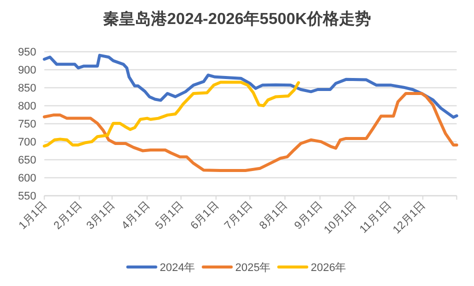 The image size is (474, 286). I want to click on line-series, so click(171, 114).